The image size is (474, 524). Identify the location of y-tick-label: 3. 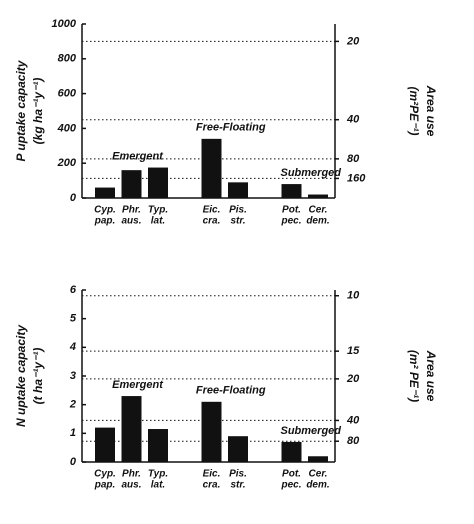
(73, 376).